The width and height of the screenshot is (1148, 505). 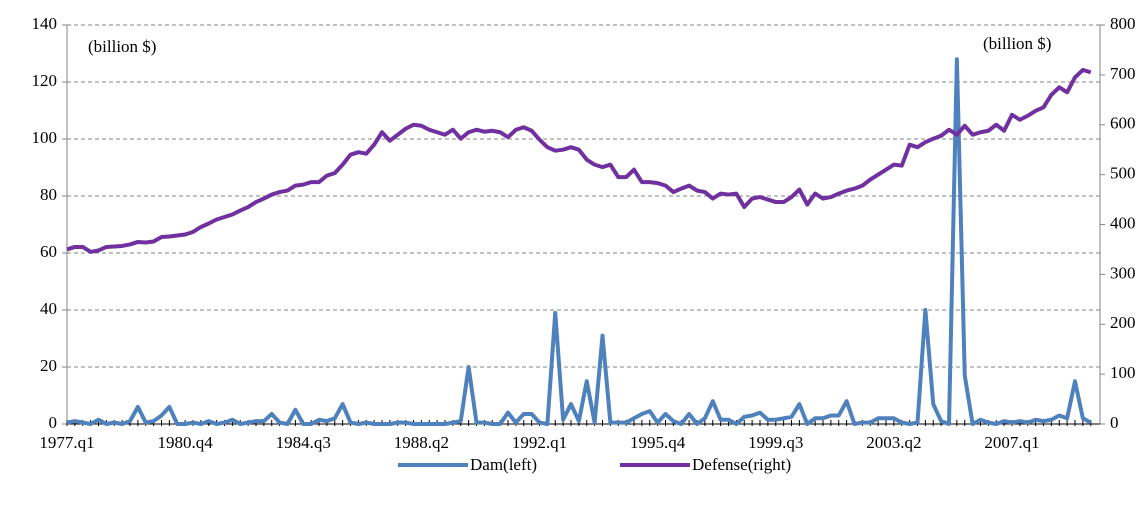 What do you see at coordinates (741, 464) in the screenshot?
I see `legend-label: Defense(right)` at bounding box center [741, 464].